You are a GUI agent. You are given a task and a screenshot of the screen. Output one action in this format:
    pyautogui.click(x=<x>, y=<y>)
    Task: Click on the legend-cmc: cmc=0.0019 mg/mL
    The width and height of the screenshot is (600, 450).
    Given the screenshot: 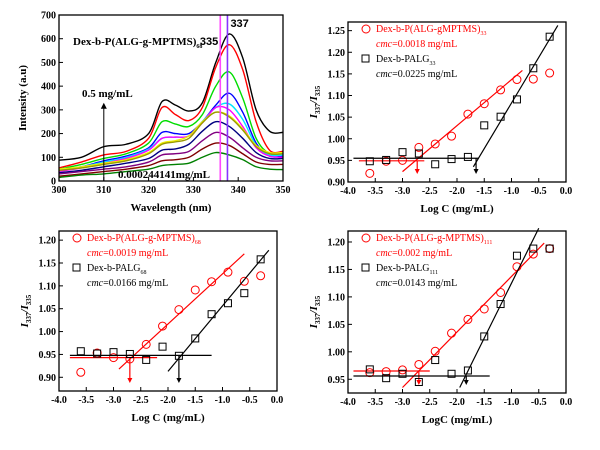 What is the action you would take?
    pyautogui.click(x=127, y=253)
    